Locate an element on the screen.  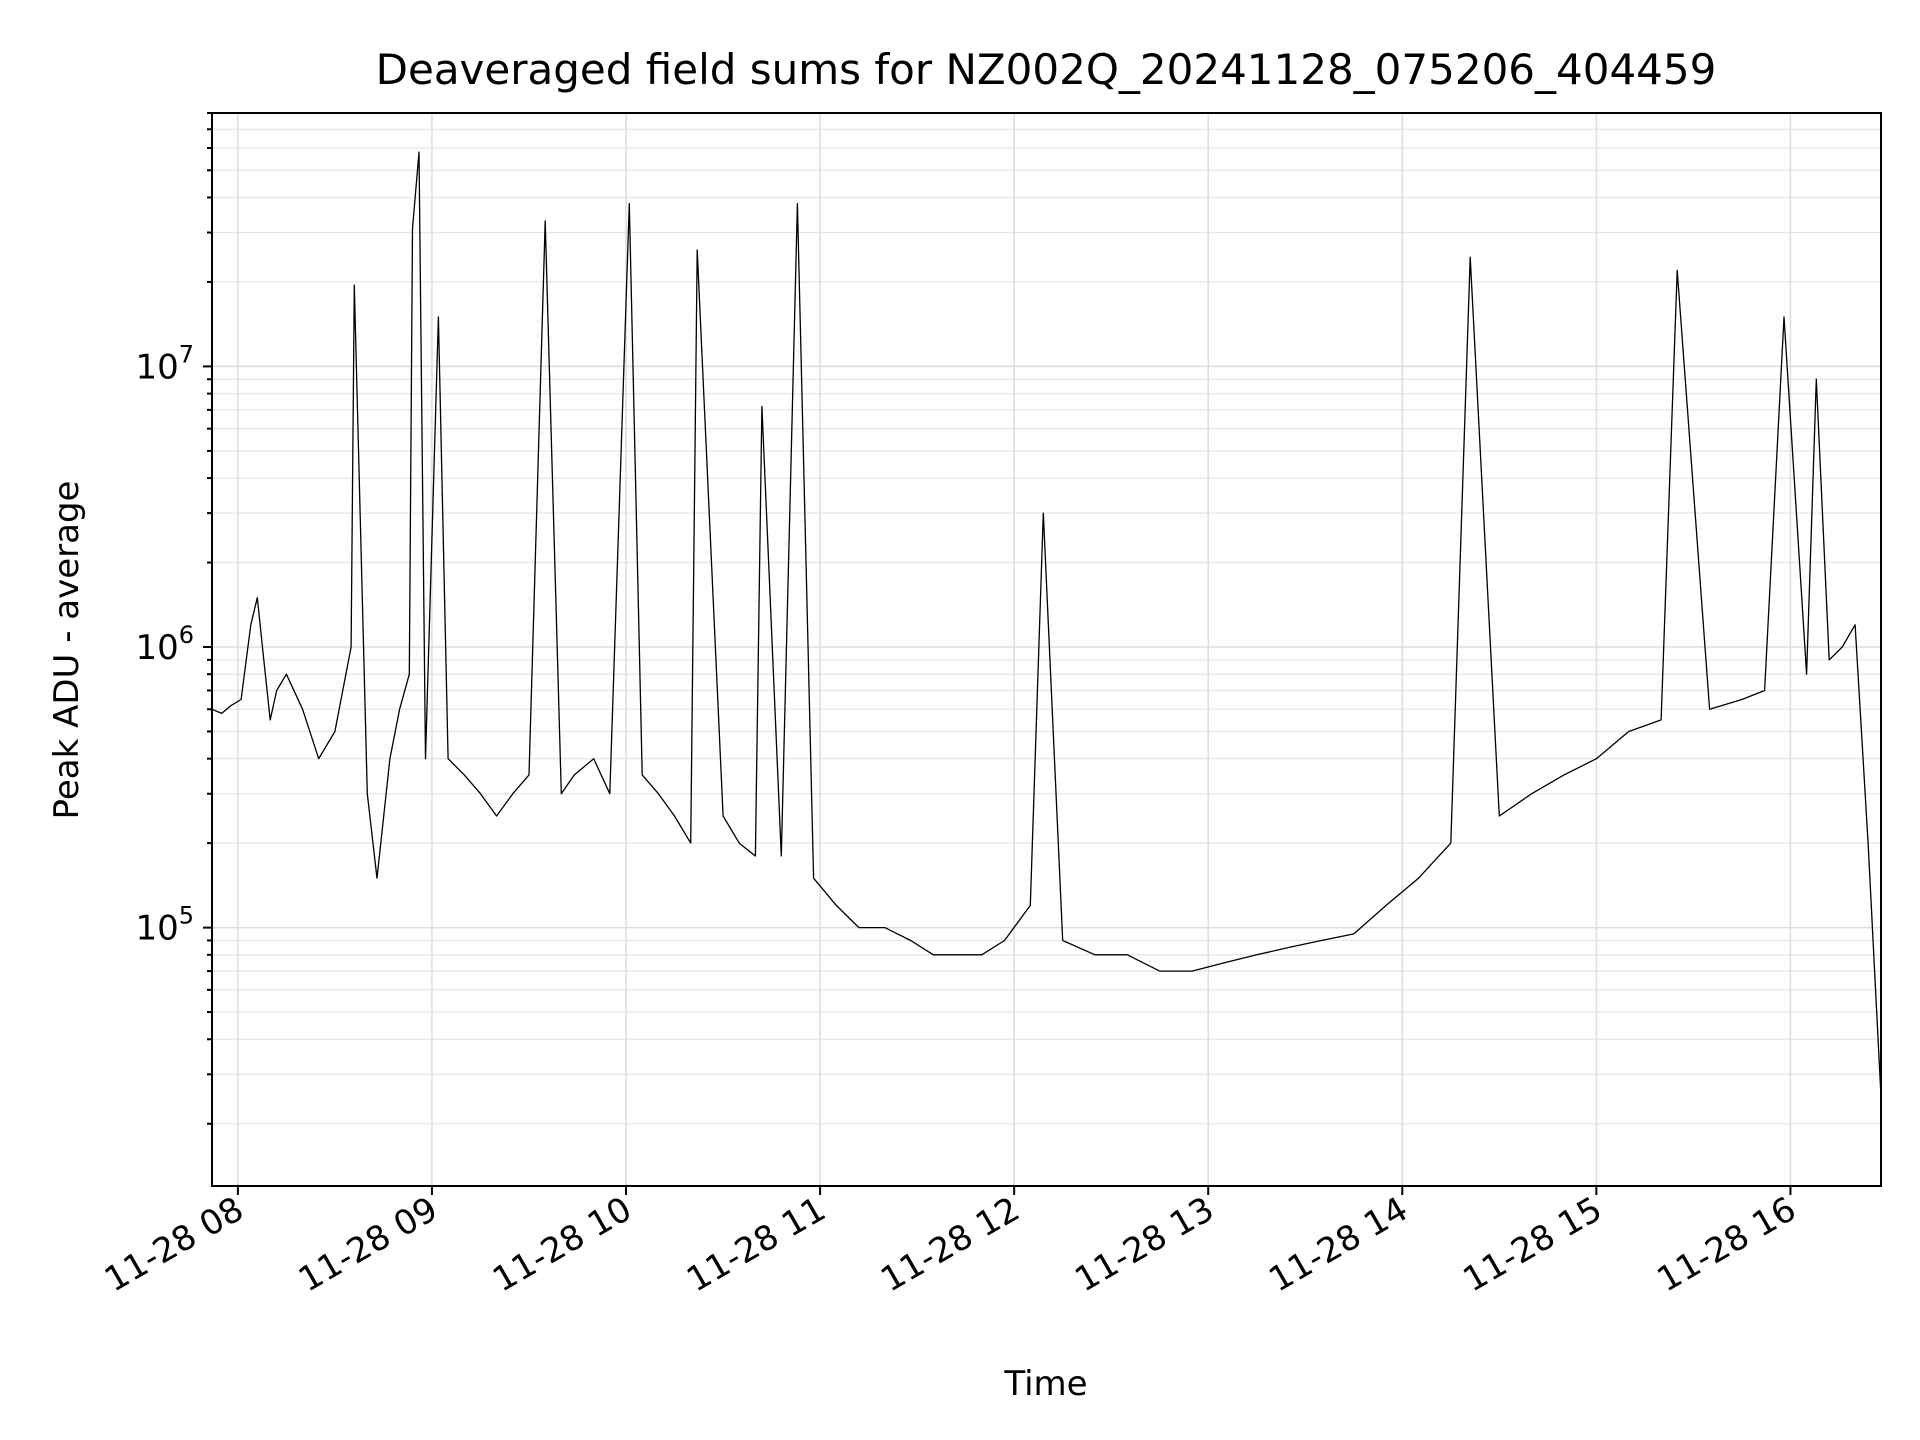
y-tick-label: 10⁷ is located at coordinates (164, 363).